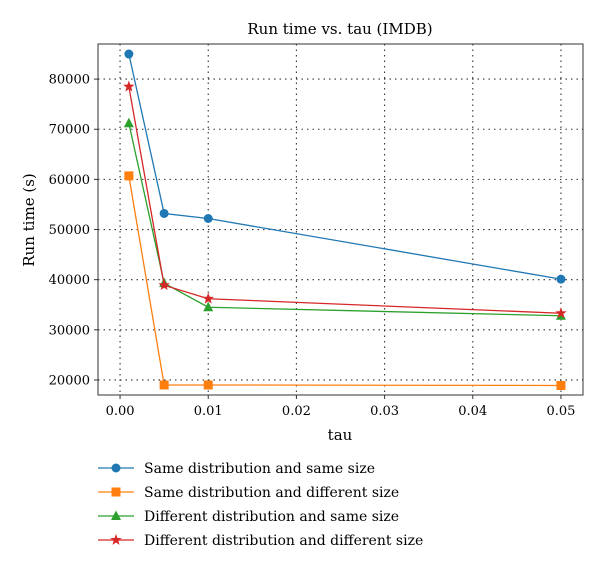  What do you see at coordinates (69, 330) in the screenshot?
I see `y-tick-label: 30000` at bounding box center [69, 330].